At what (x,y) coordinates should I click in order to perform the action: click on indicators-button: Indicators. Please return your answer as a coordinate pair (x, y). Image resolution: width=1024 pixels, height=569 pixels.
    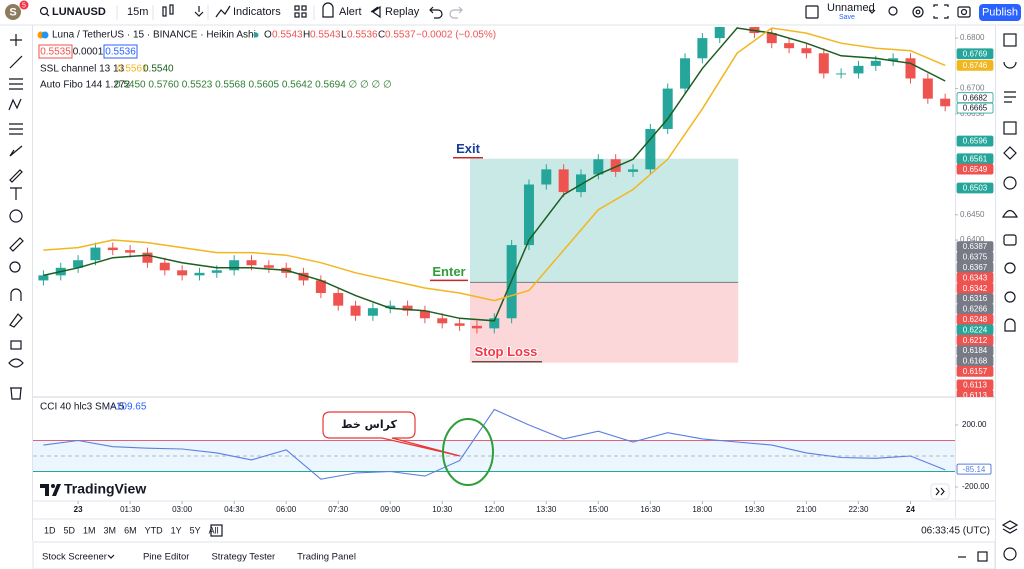
    Looking at the image, I should click on (257, 12).